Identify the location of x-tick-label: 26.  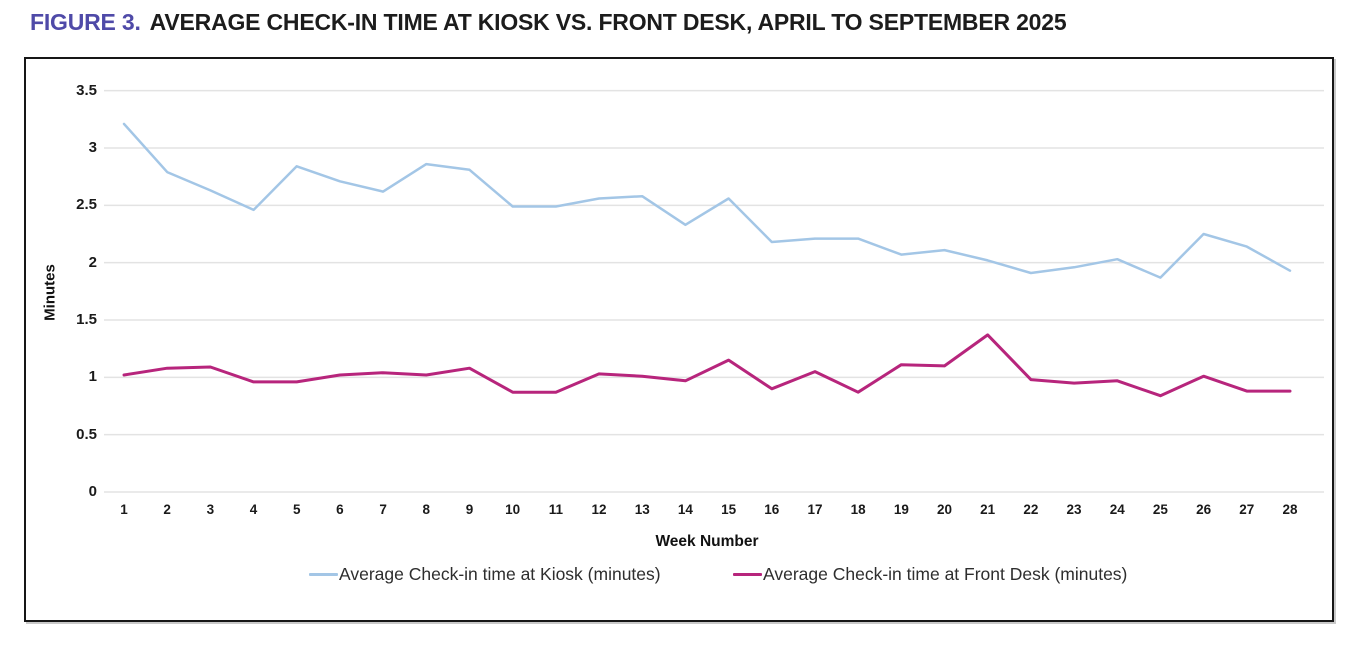
(1204, 509).